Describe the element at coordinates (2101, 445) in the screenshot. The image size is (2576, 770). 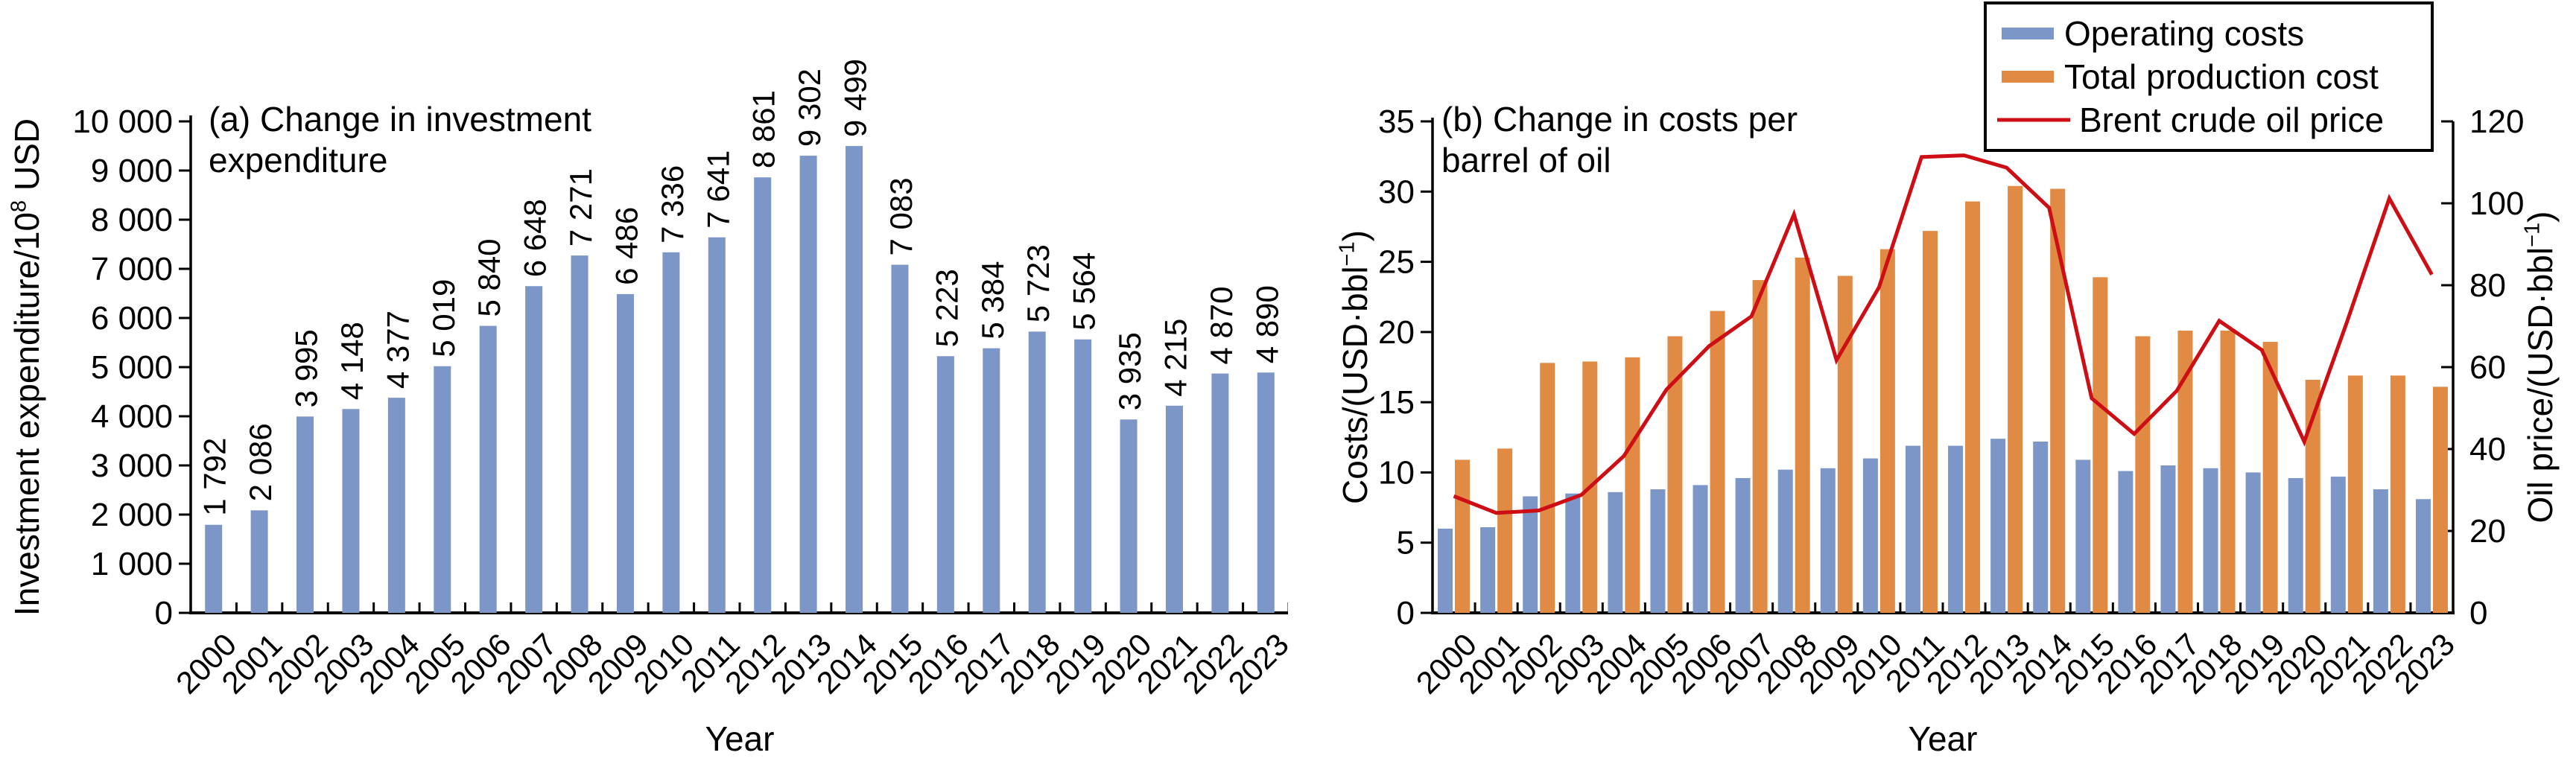
I see `bar-total-2015` at that location.